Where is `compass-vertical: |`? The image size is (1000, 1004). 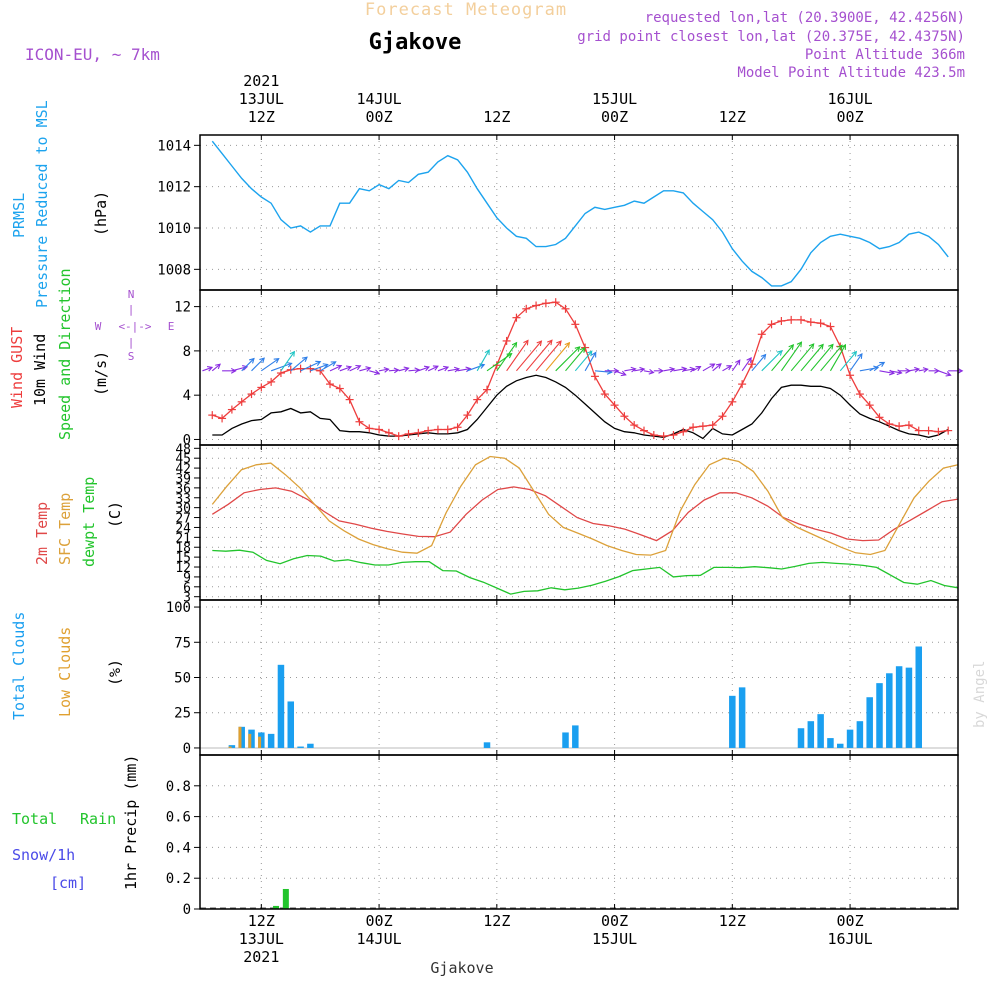 compass-vertical: | is located at coordinates (131, 309).